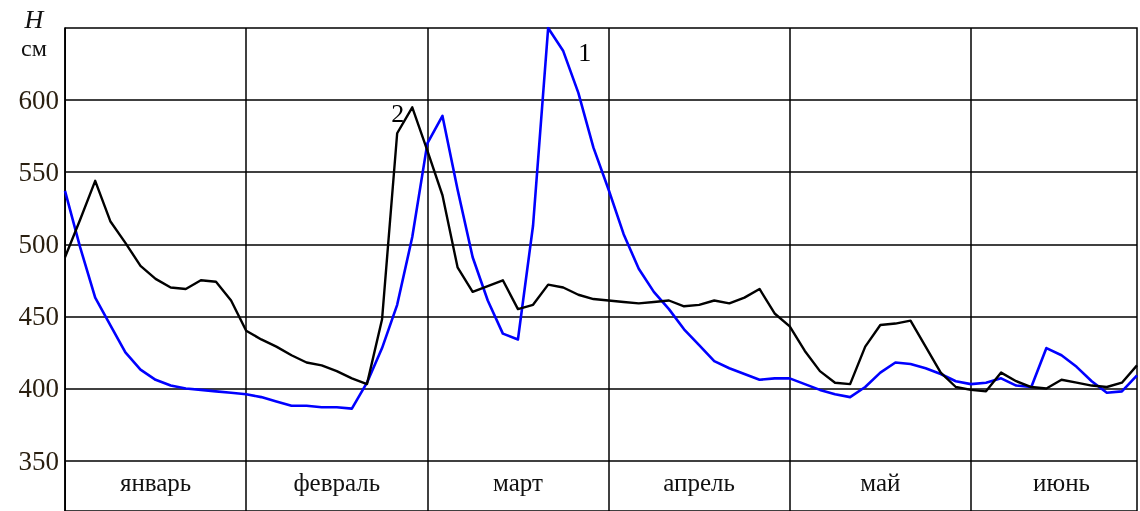 This screenshot has width=1140, height=511. Describe the element at coordinates (880, 482) in the screenshot. I see `x-tick-label: май` at that location.